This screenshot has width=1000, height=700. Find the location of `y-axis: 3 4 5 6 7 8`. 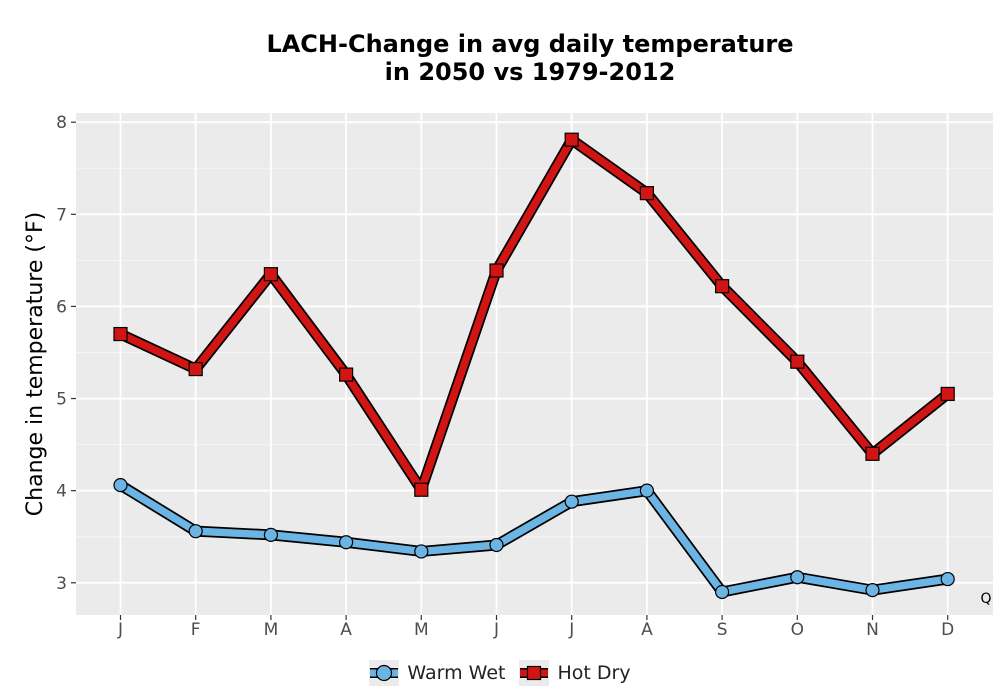

y-axis: 3 4 5 6 7 8 is located at coordinates (66, 353).